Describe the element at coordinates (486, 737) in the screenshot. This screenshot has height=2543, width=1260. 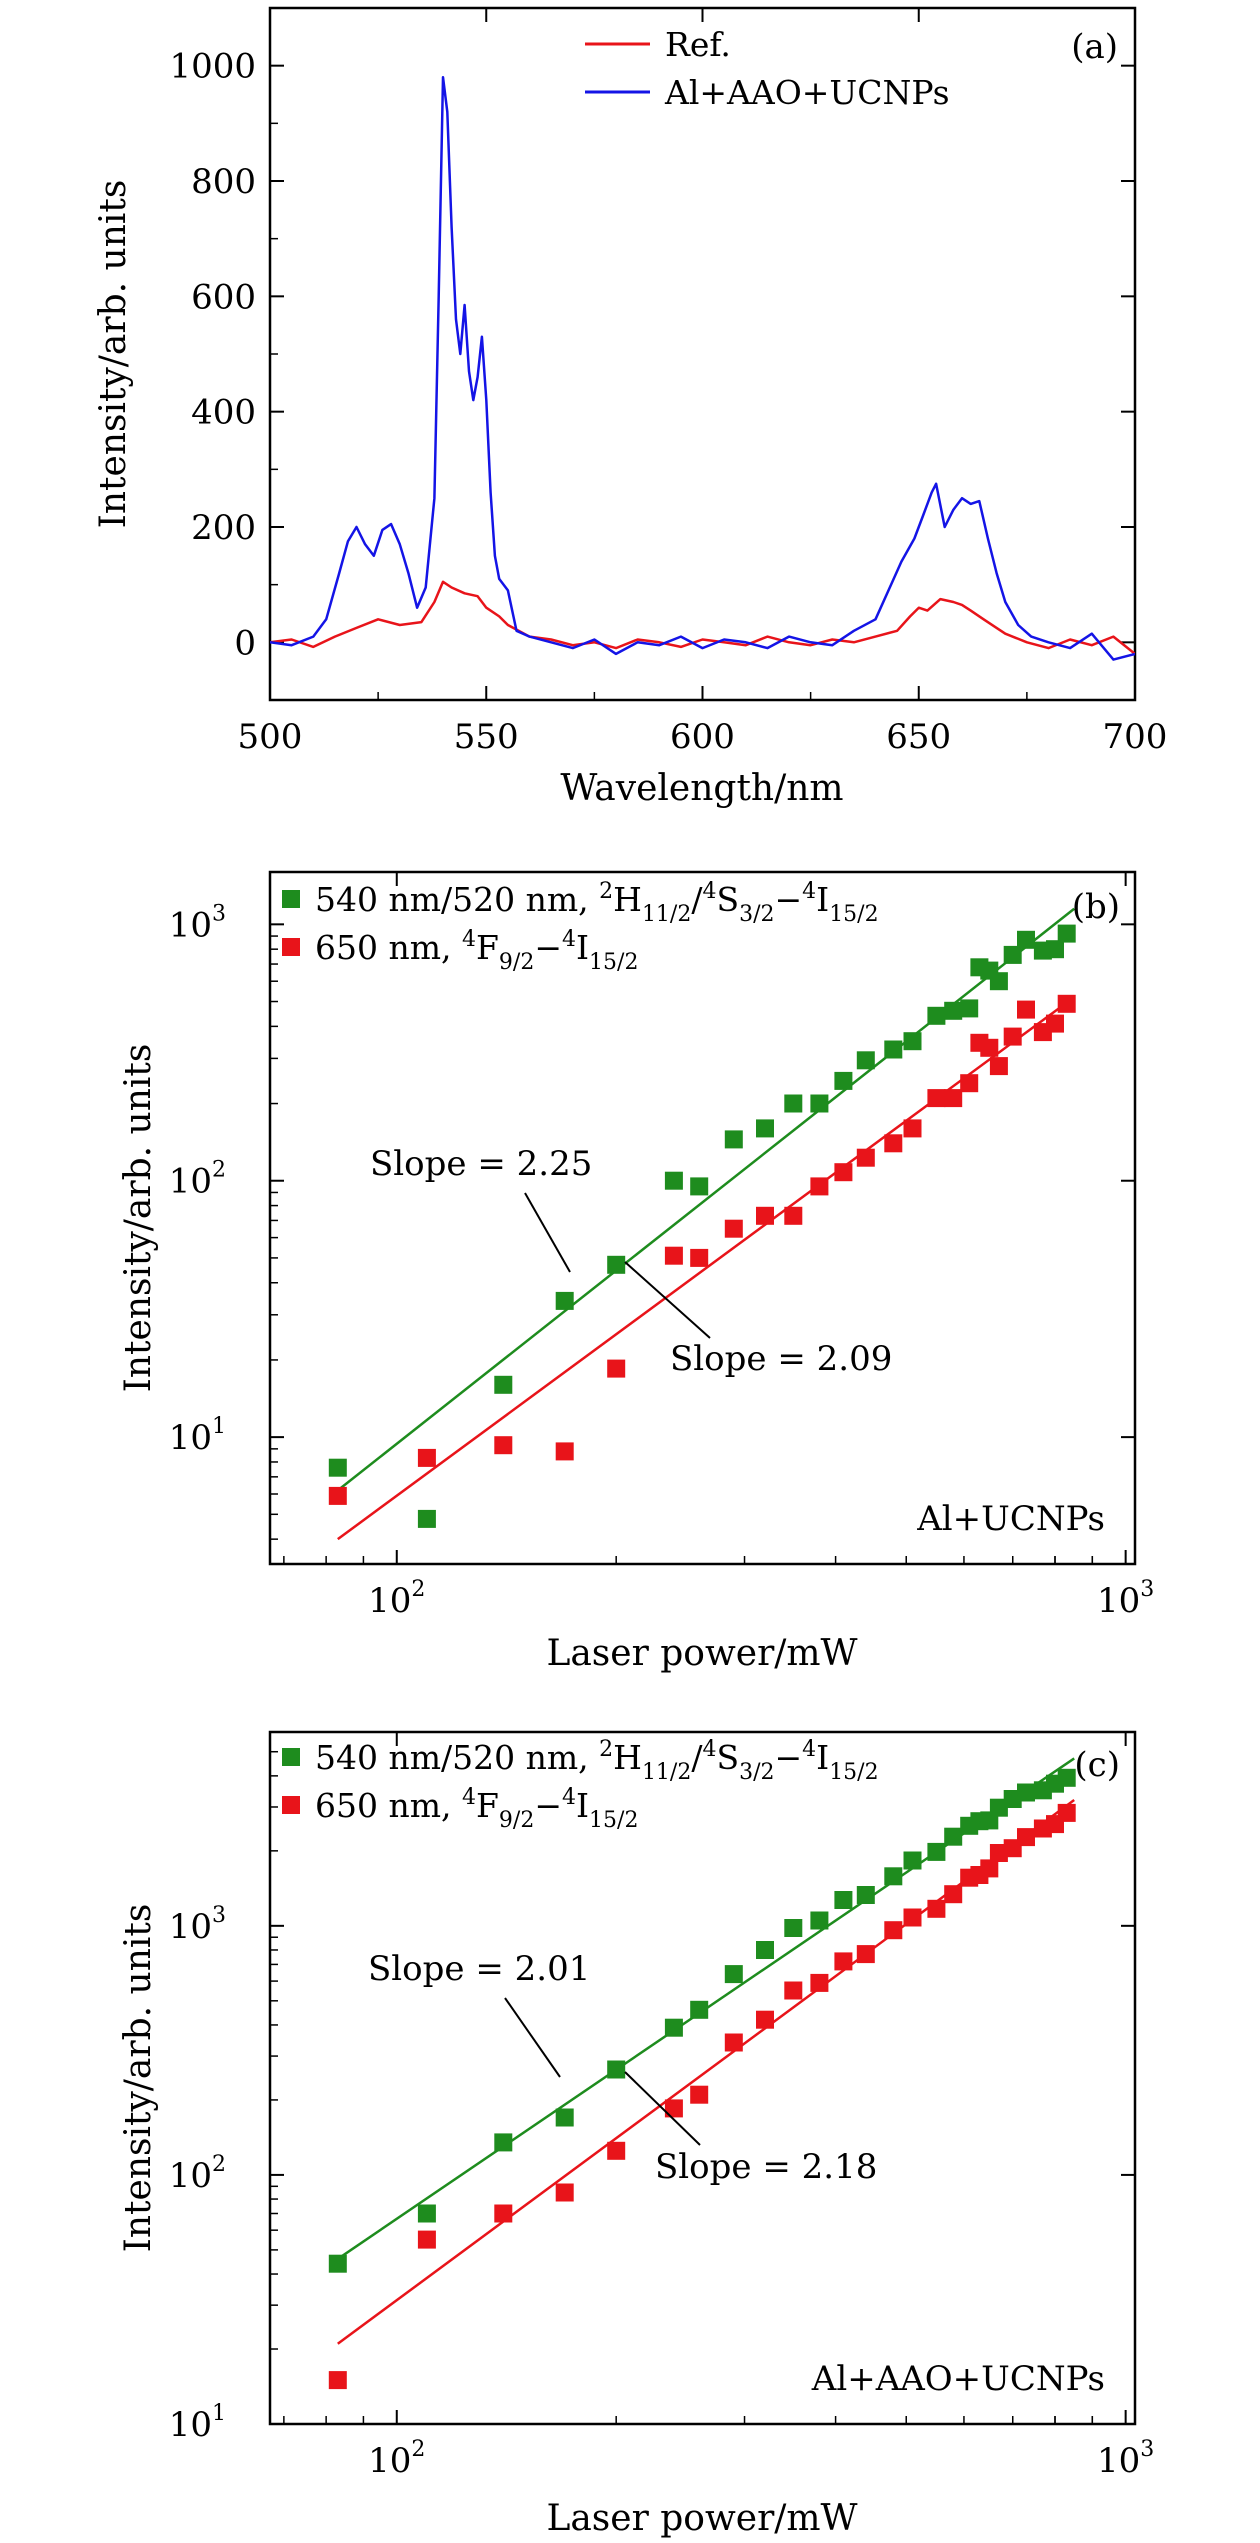
I see `x-tick-label: 550` at that location.